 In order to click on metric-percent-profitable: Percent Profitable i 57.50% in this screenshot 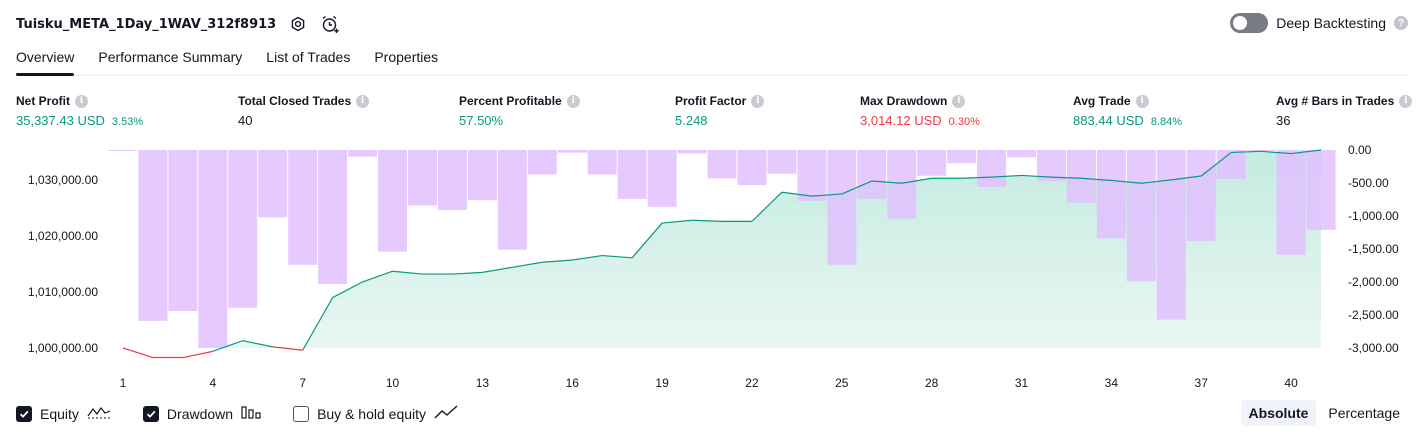, I will do `click(519, 110)`.